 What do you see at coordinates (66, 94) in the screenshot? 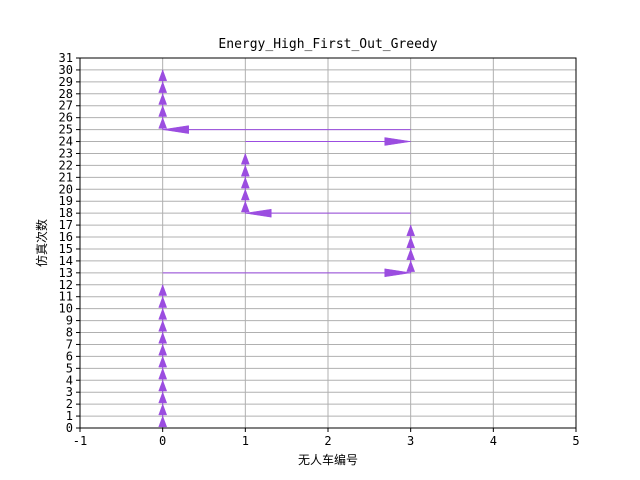
I see `y-tick-label: 28` at bounding box center [66, 94].